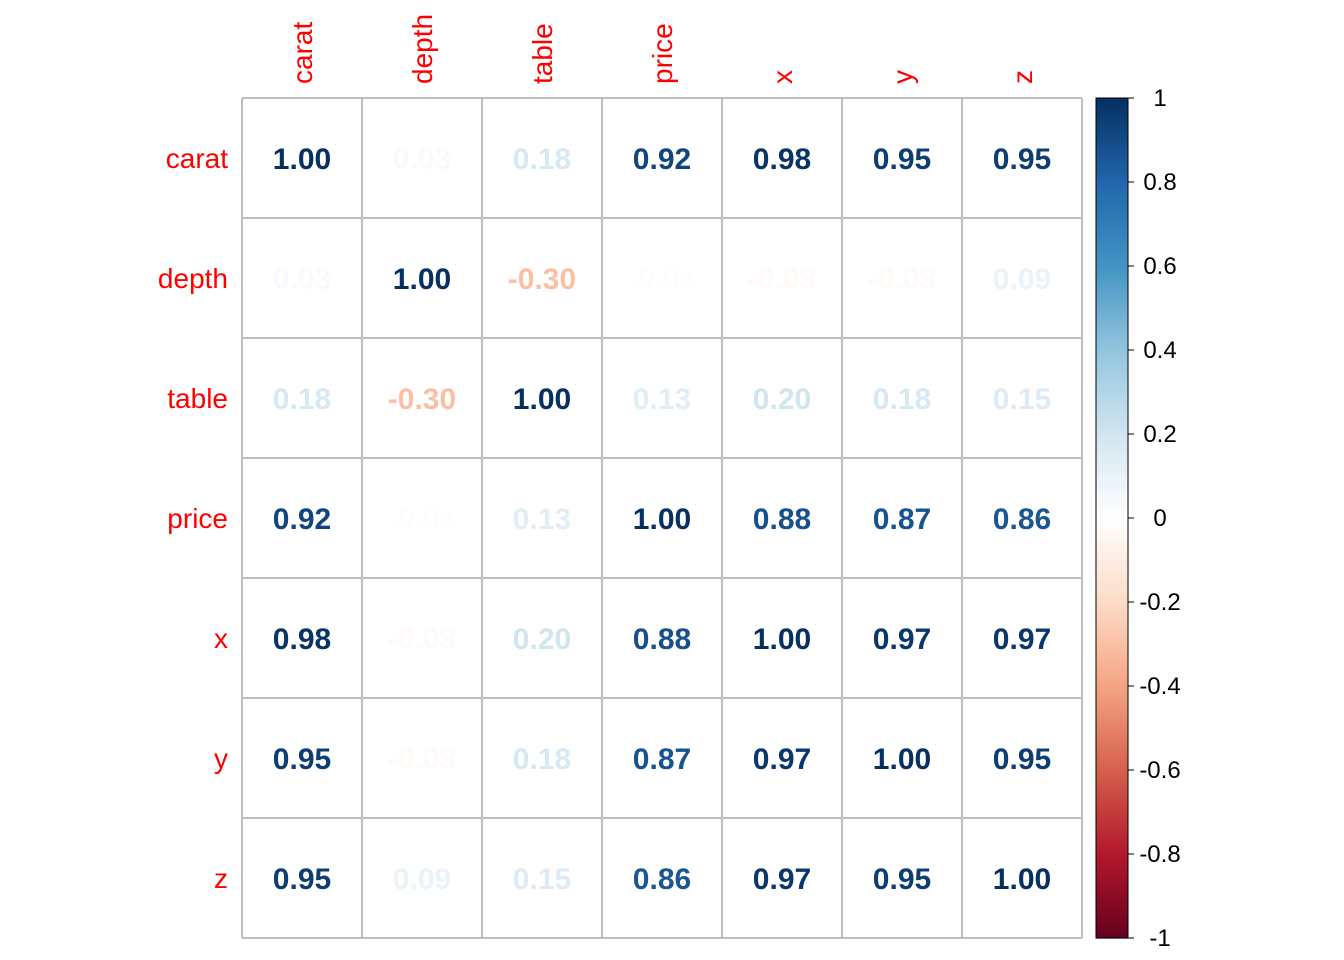  Describe the element at coordinates (302, 879) in the screenshot. I see `cell-value-z-carat: 0.95` at that location.